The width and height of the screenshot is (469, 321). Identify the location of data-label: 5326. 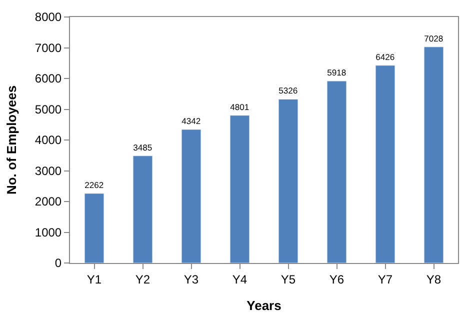
(288, 91).